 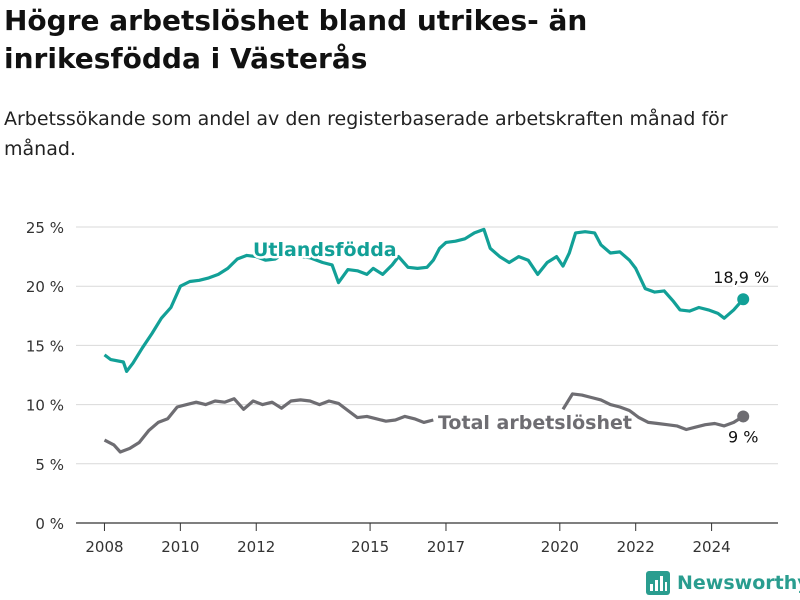 What do you see at coordinates (49, 524) in the screenshot?
I see `y-tick-label: 0 %` at bounding box center [49, 524].